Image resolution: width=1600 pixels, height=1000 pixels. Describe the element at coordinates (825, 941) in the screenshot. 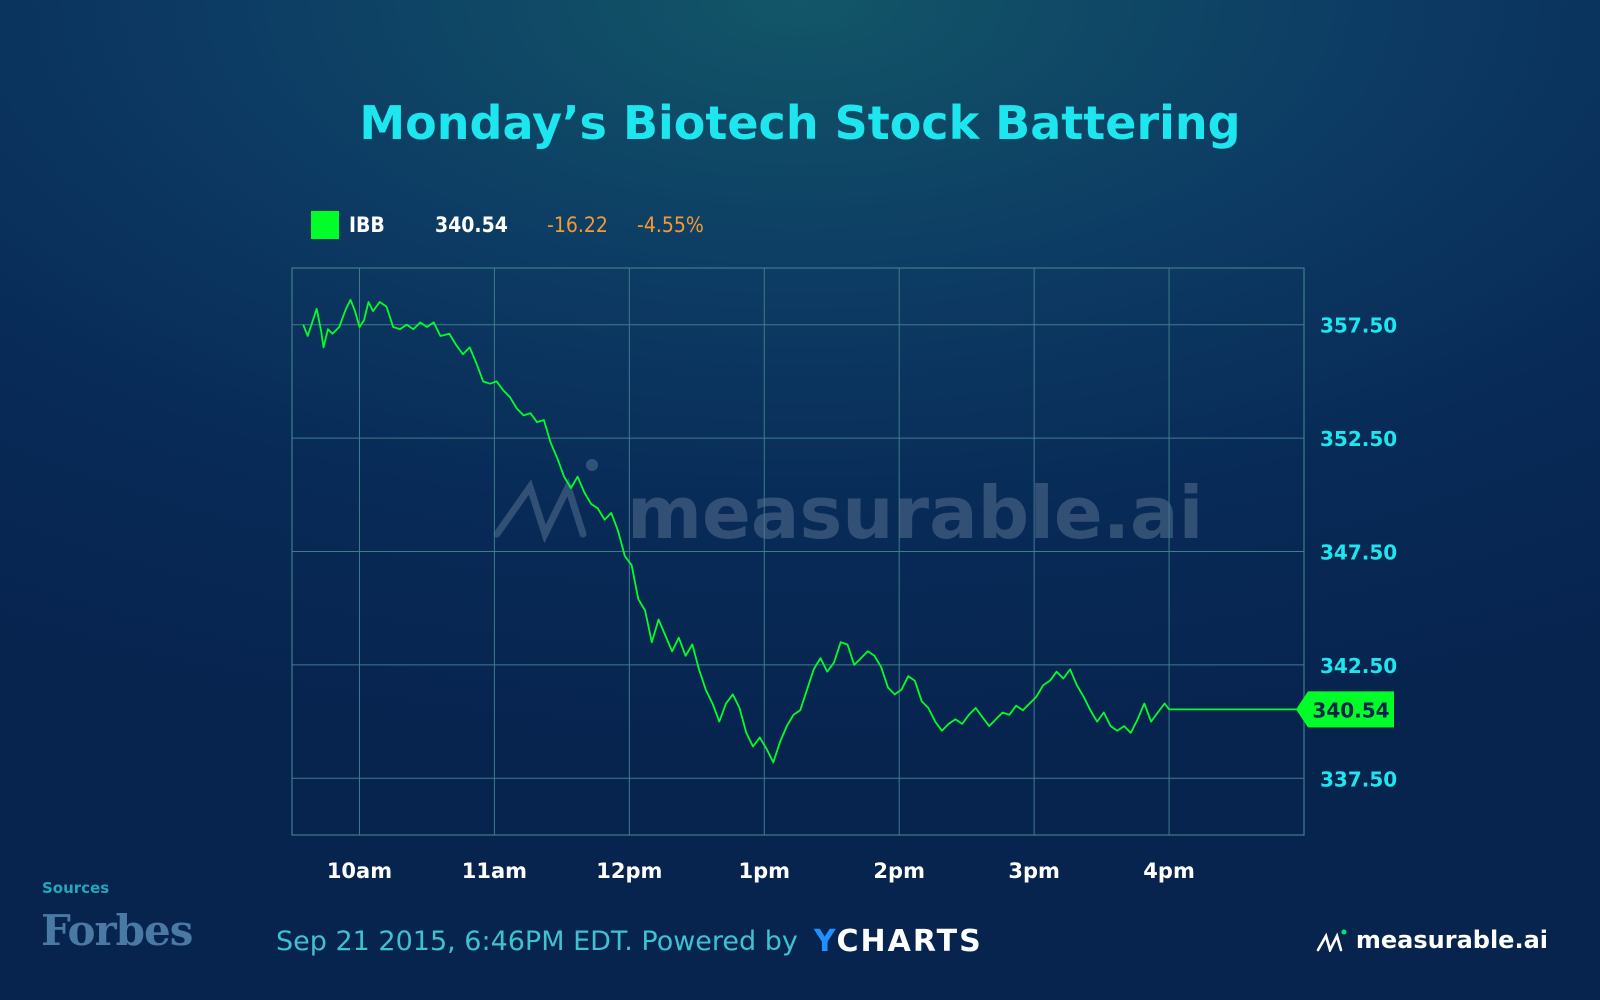

I see `ycharts-logo-y: Y` at that location.